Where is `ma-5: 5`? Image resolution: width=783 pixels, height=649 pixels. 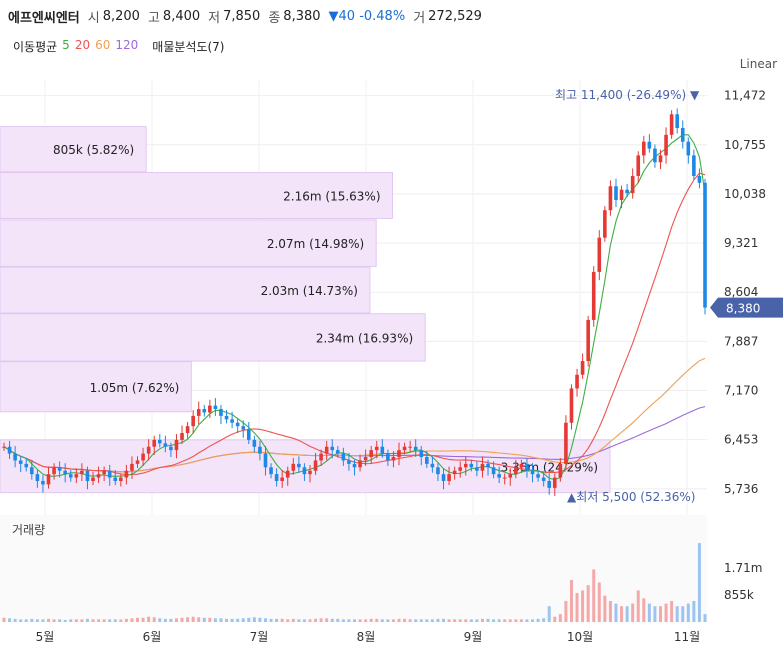 ma-5: 5 is located at coordinates (66, 45).